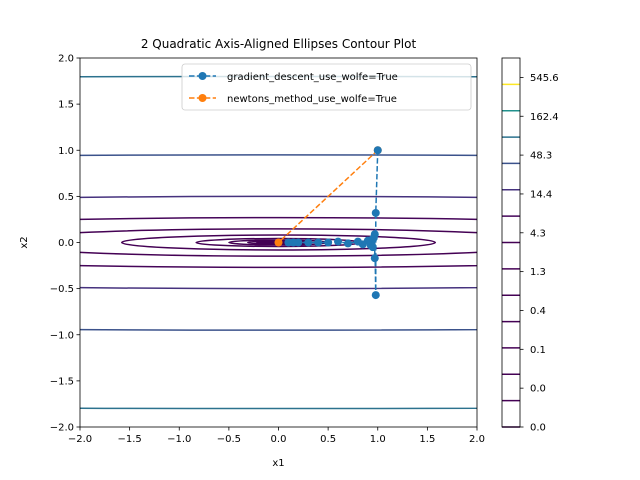 The image size is (640, 480). Describe the element at coordinates (66, 151) in the screenshot. I see `y-tick-label: 1.0` at that location.